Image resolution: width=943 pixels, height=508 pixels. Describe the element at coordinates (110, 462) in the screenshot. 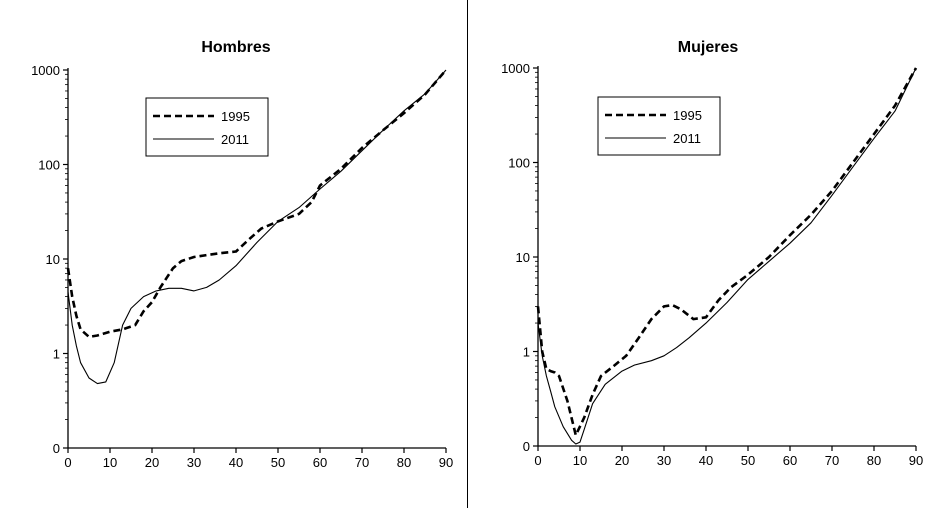

I see `x-tick-label-hombres: 10` at that location.